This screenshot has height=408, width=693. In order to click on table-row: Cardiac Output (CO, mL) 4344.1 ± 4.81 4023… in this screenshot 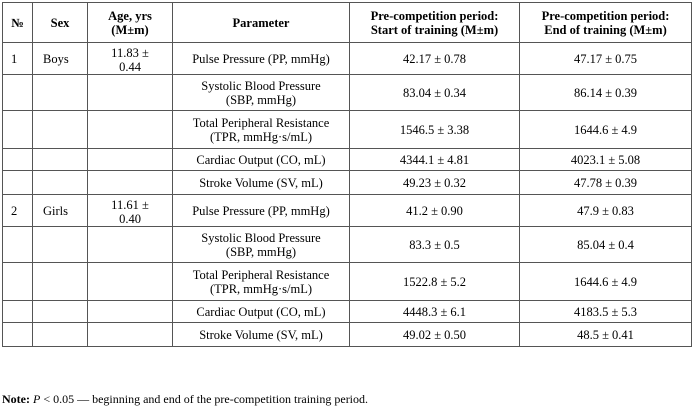, I will do `click(347, 159)`.